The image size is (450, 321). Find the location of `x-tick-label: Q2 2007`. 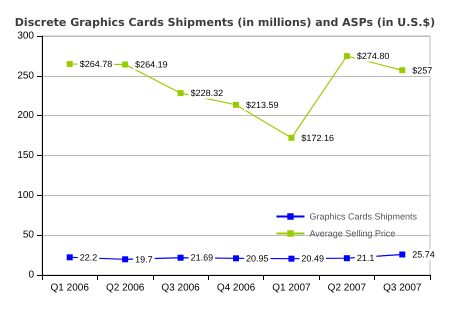

x-tick-label: Q2 2007 is located at coordinates (347, 288).